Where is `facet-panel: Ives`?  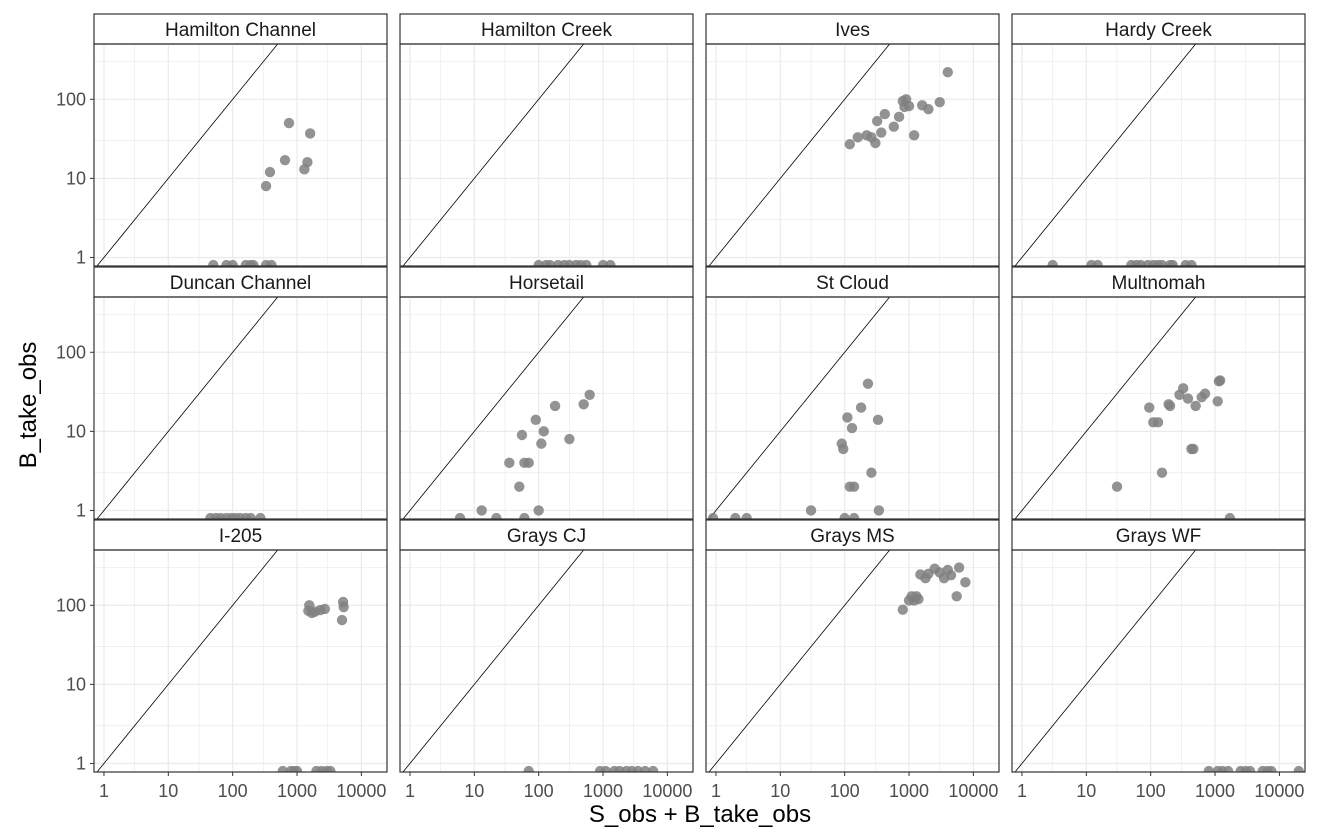
facet-panel: Ives is located at coordinates (852, 140).